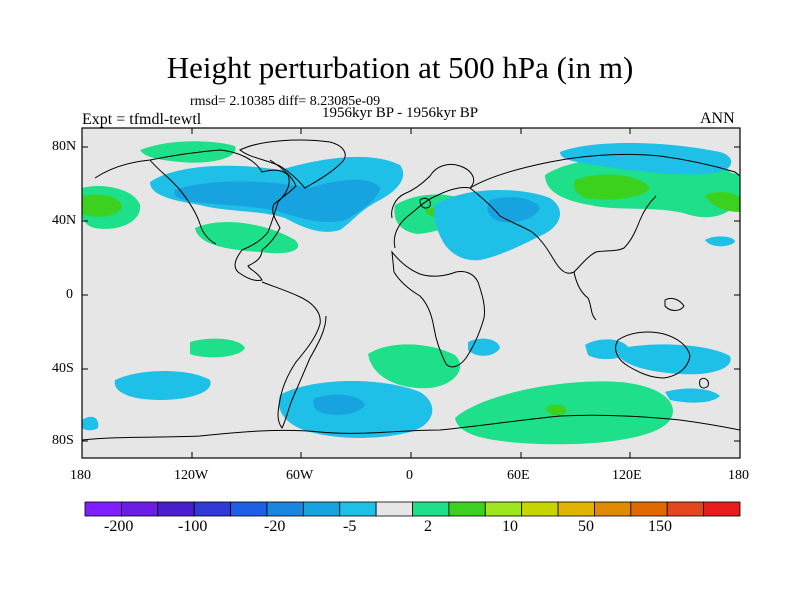  I want to click on lon-label-60w: 60W, so click(300, 475).